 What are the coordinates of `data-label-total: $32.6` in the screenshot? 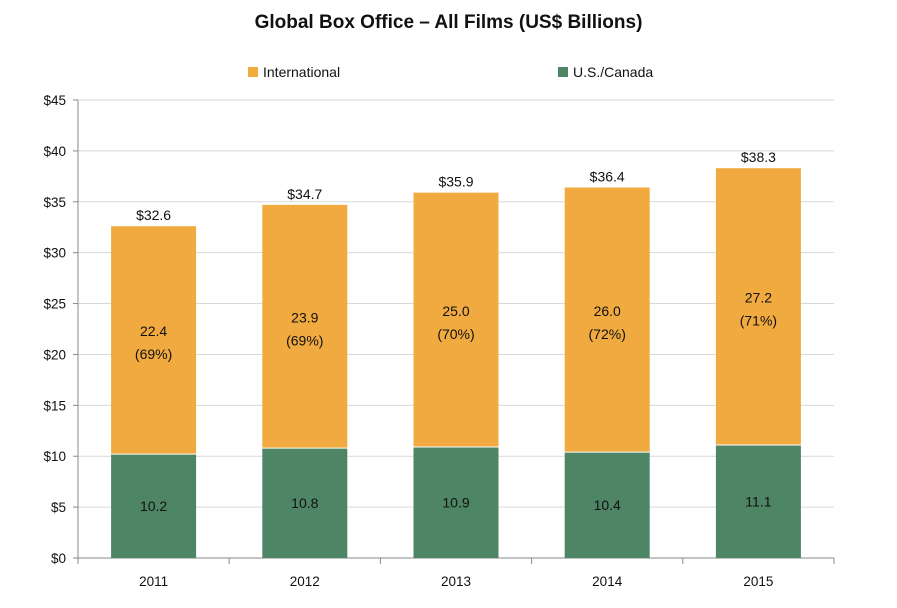 It's located at (153, 215).